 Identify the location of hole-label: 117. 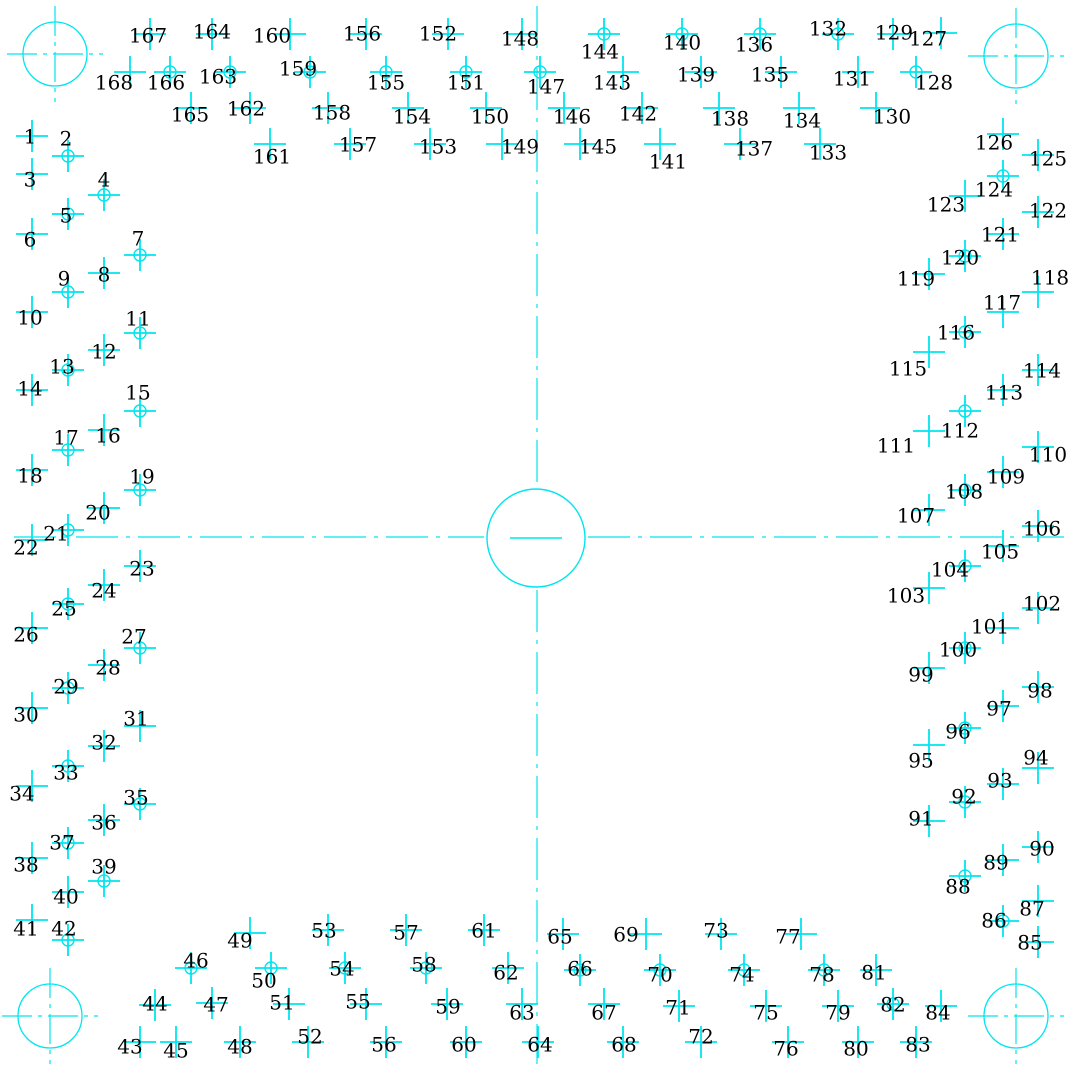
(1002, 303).